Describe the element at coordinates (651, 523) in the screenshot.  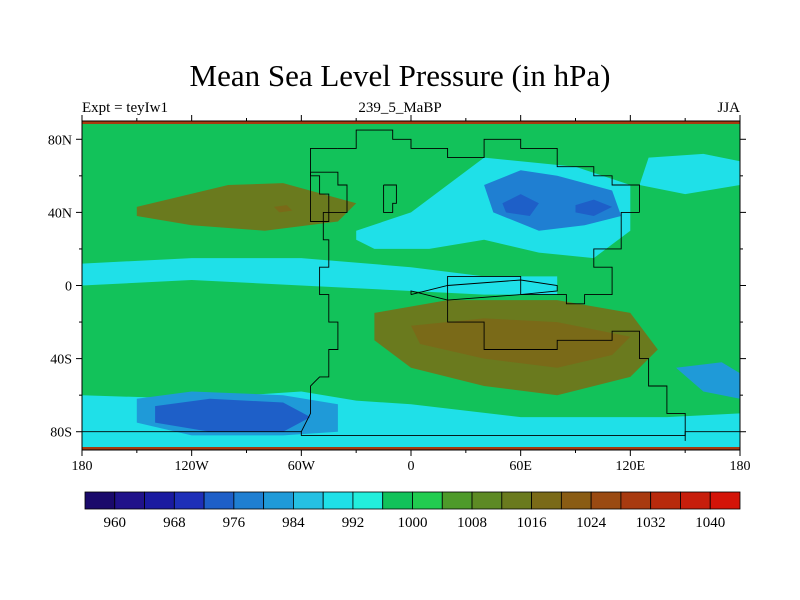
I see `colorbar-label: 1032` at that location.